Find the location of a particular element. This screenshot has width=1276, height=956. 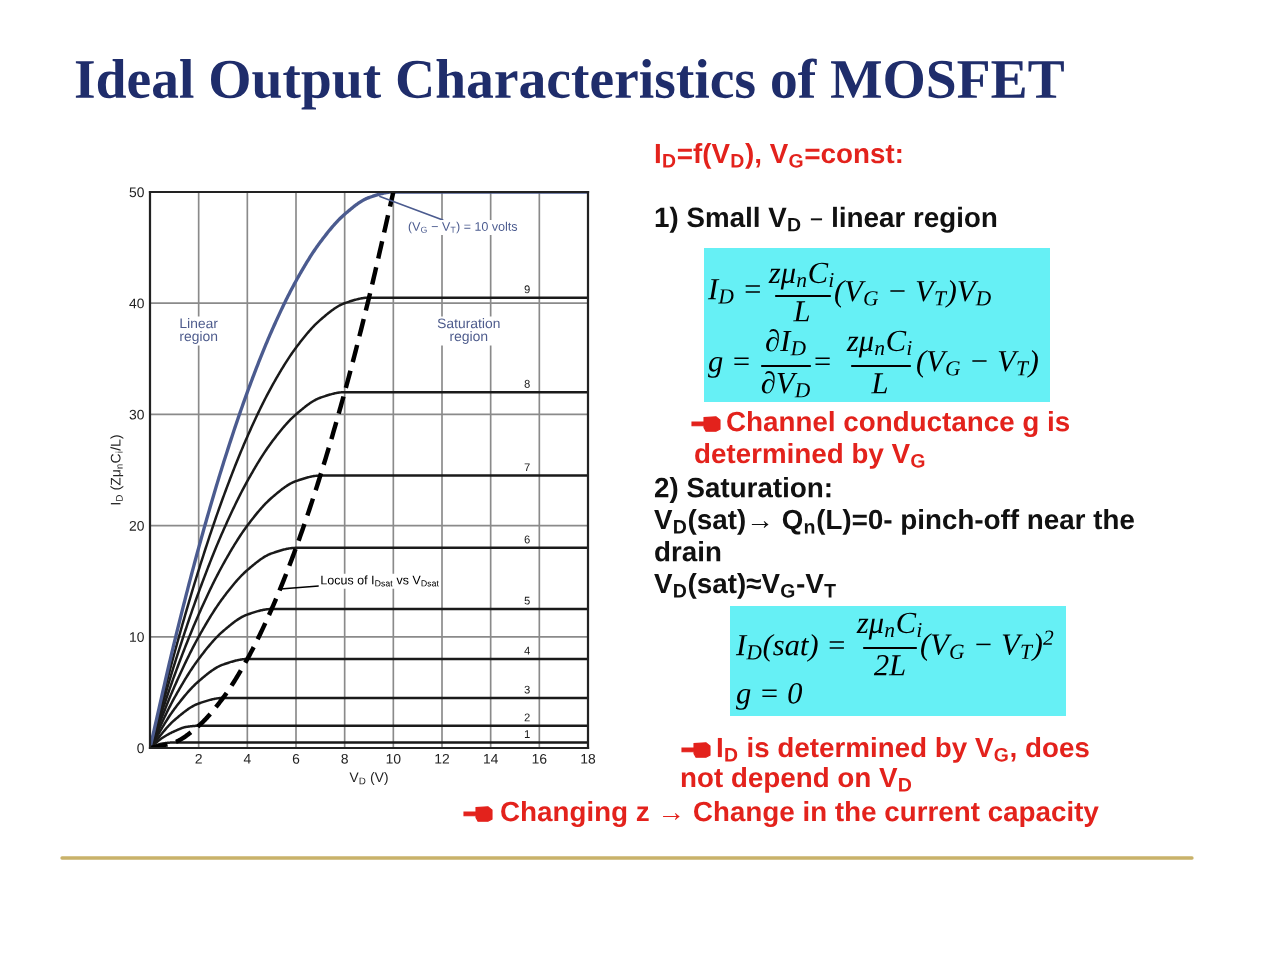

text: not depend on V$_{D}$ is located at coordinates (796, 779).